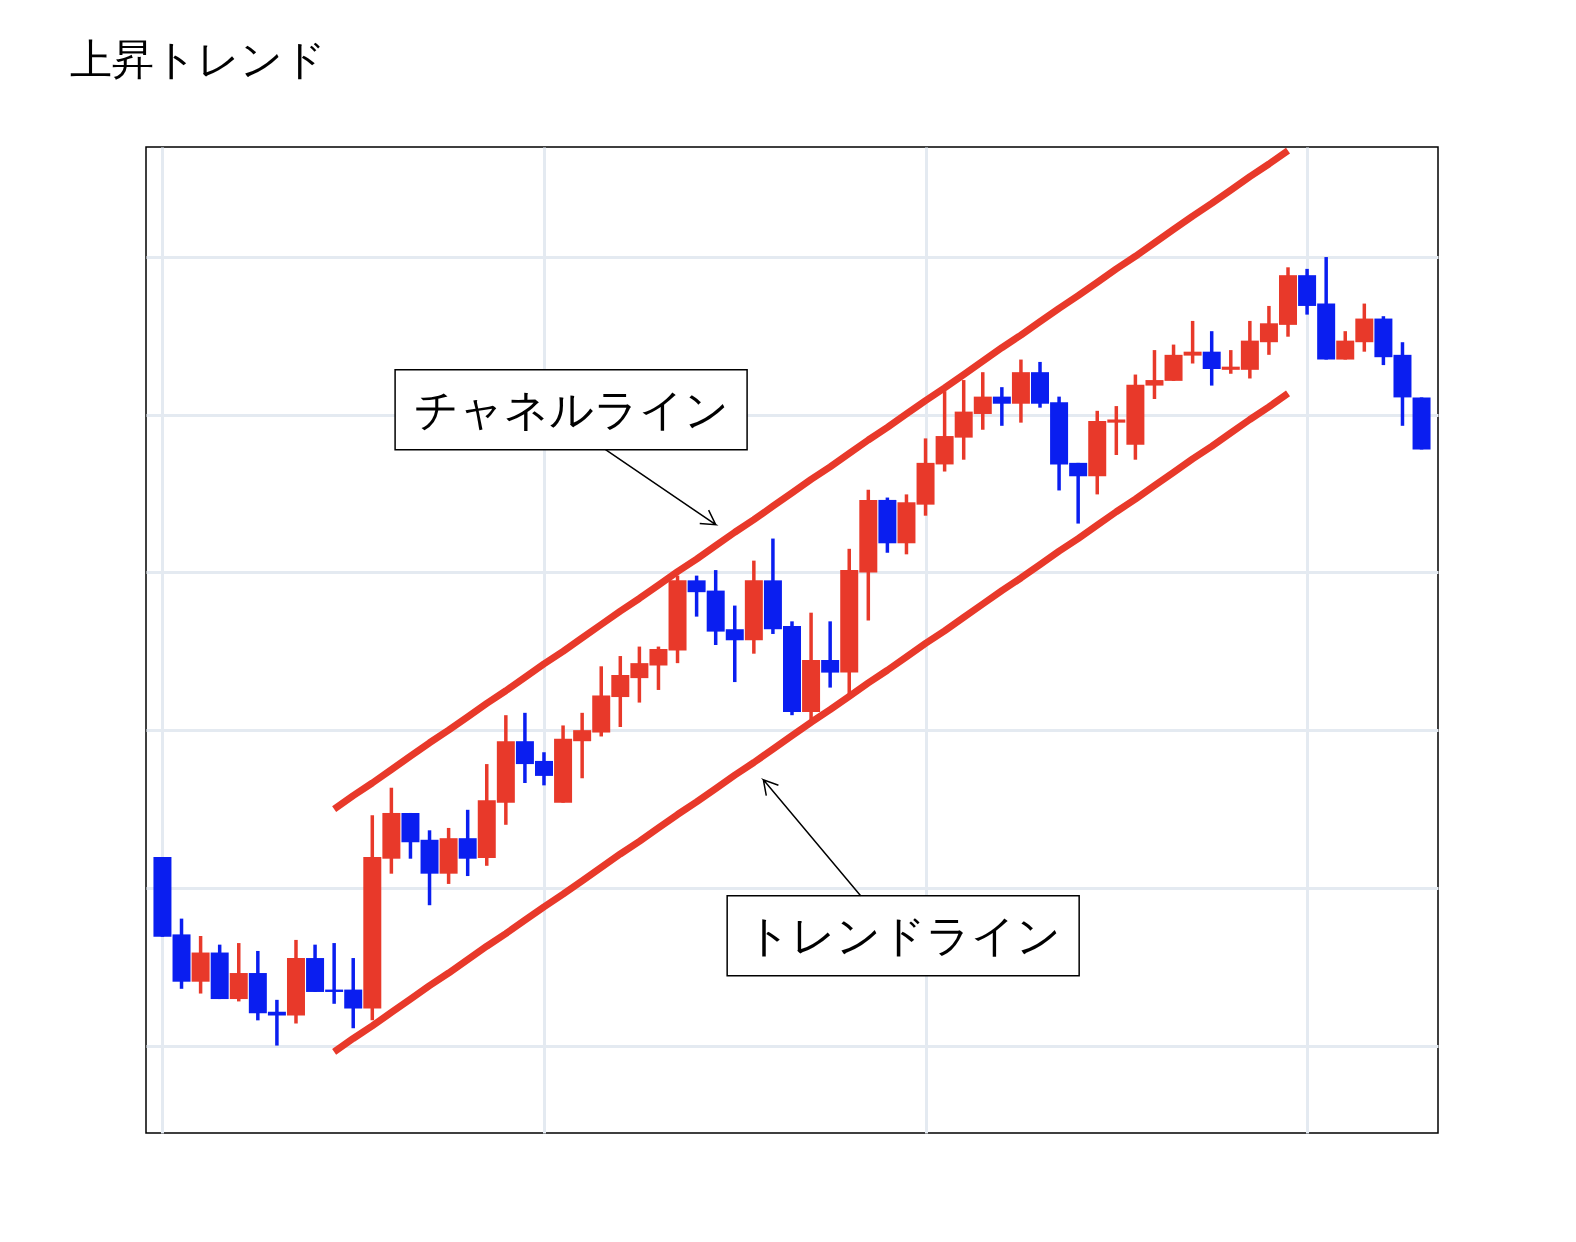 This screenshot has height=1242, width=1576. What do you see at coordinates (571, 409) in the screenshot?
I see `series-label: チャネルライン` at bounding box center [571, 409].